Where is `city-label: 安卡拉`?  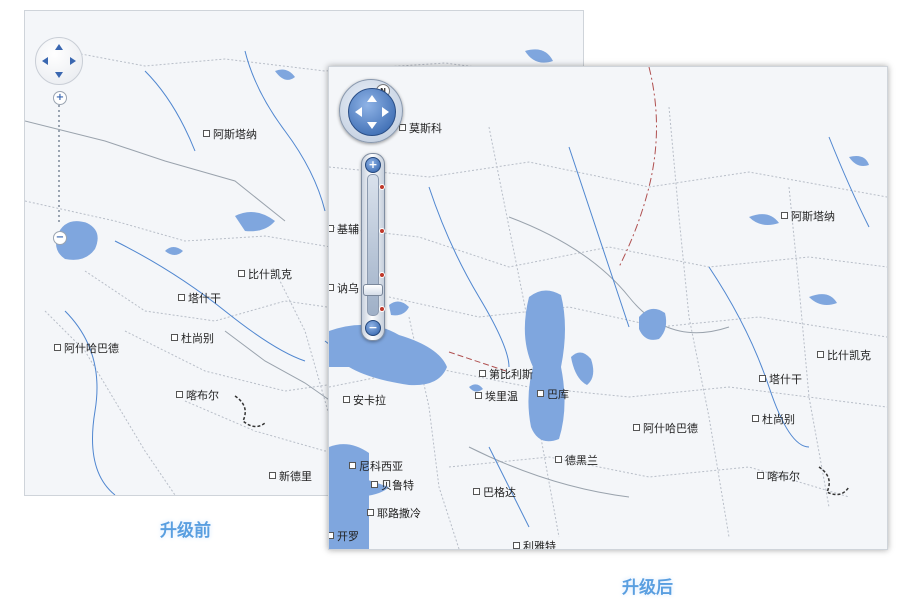
city-label: 安卡拉 is located at coordinates (364, 401).